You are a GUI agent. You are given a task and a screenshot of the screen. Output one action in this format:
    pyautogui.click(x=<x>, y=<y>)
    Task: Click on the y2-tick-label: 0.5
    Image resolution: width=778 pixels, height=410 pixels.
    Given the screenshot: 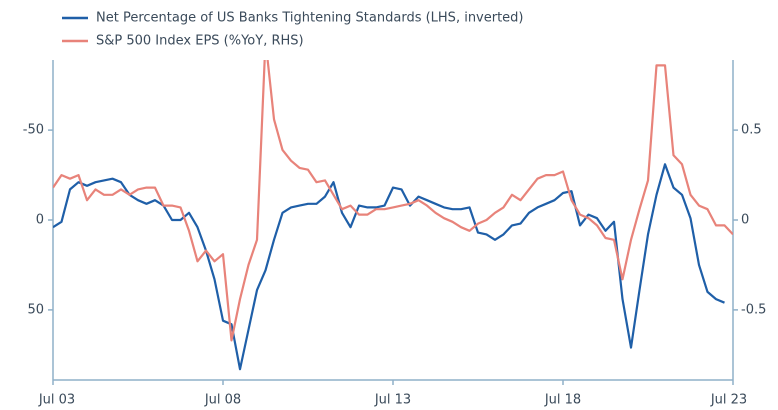 What is the action you would take?
    pyautogui.click(x=751, y=130)
    